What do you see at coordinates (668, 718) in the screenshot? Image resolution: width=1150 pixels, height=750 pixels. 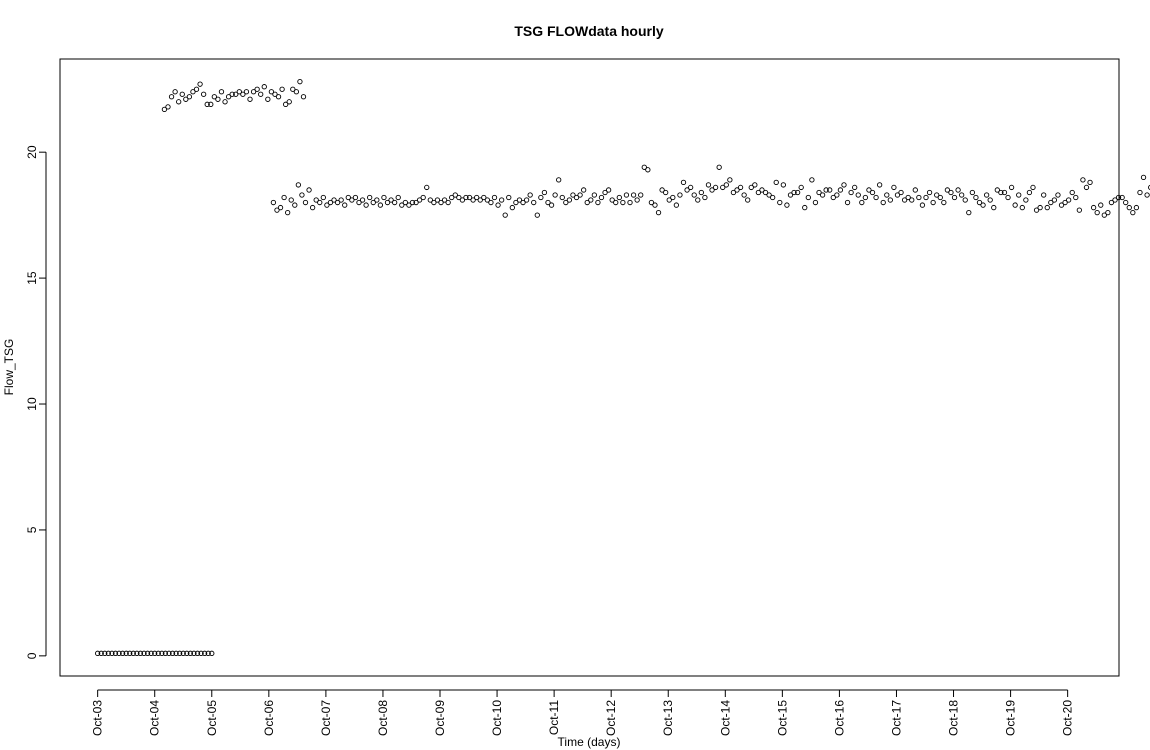 I see `x-tick-label: Oct-13` at bounding box center [668, 718].